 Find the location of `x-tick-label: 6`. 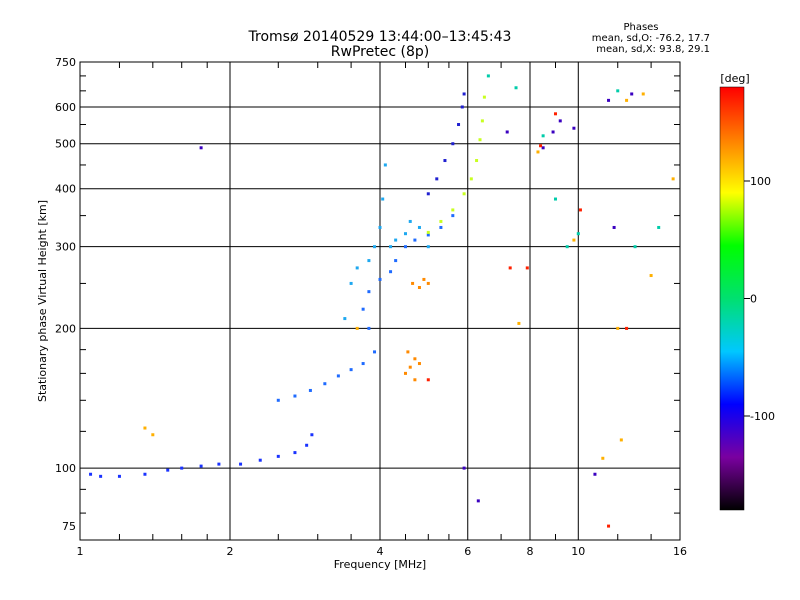

x-tick-label: 6 is located at coordinates (467, 551).